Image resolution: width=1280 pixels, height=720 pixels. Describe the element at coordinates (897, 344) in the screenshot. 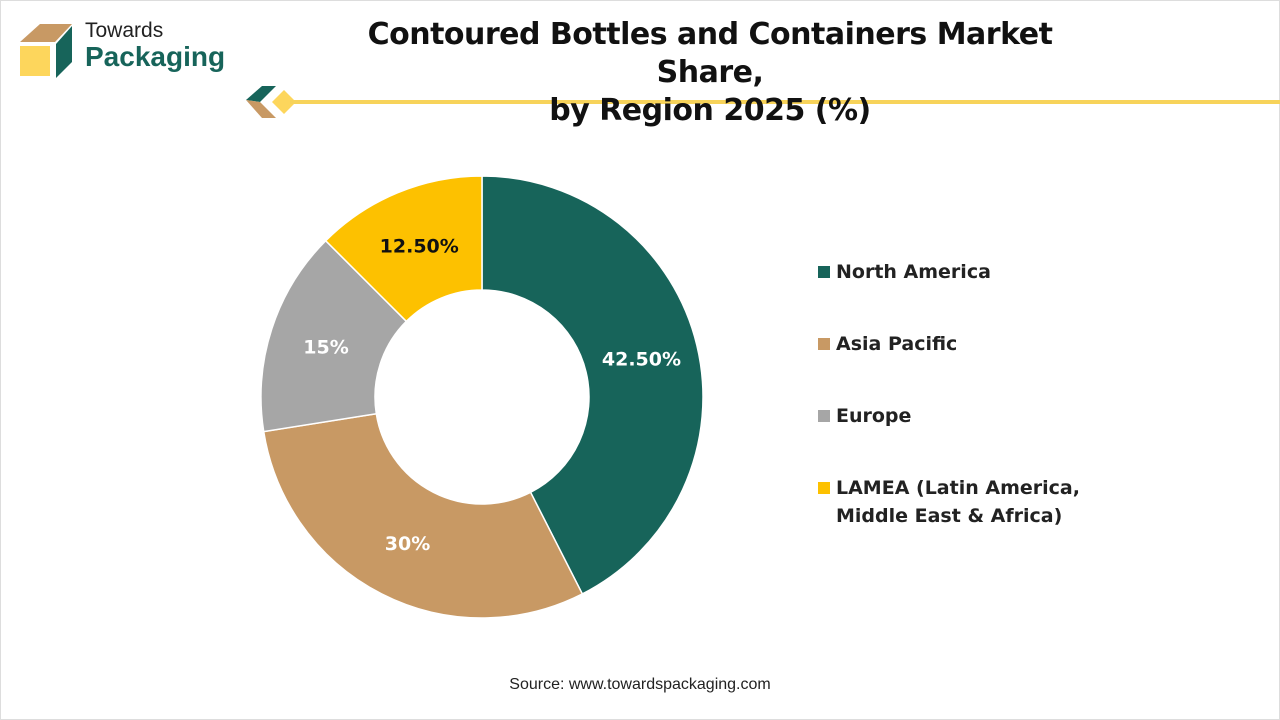

I see `legend-label: Asia Pacific` at that location.